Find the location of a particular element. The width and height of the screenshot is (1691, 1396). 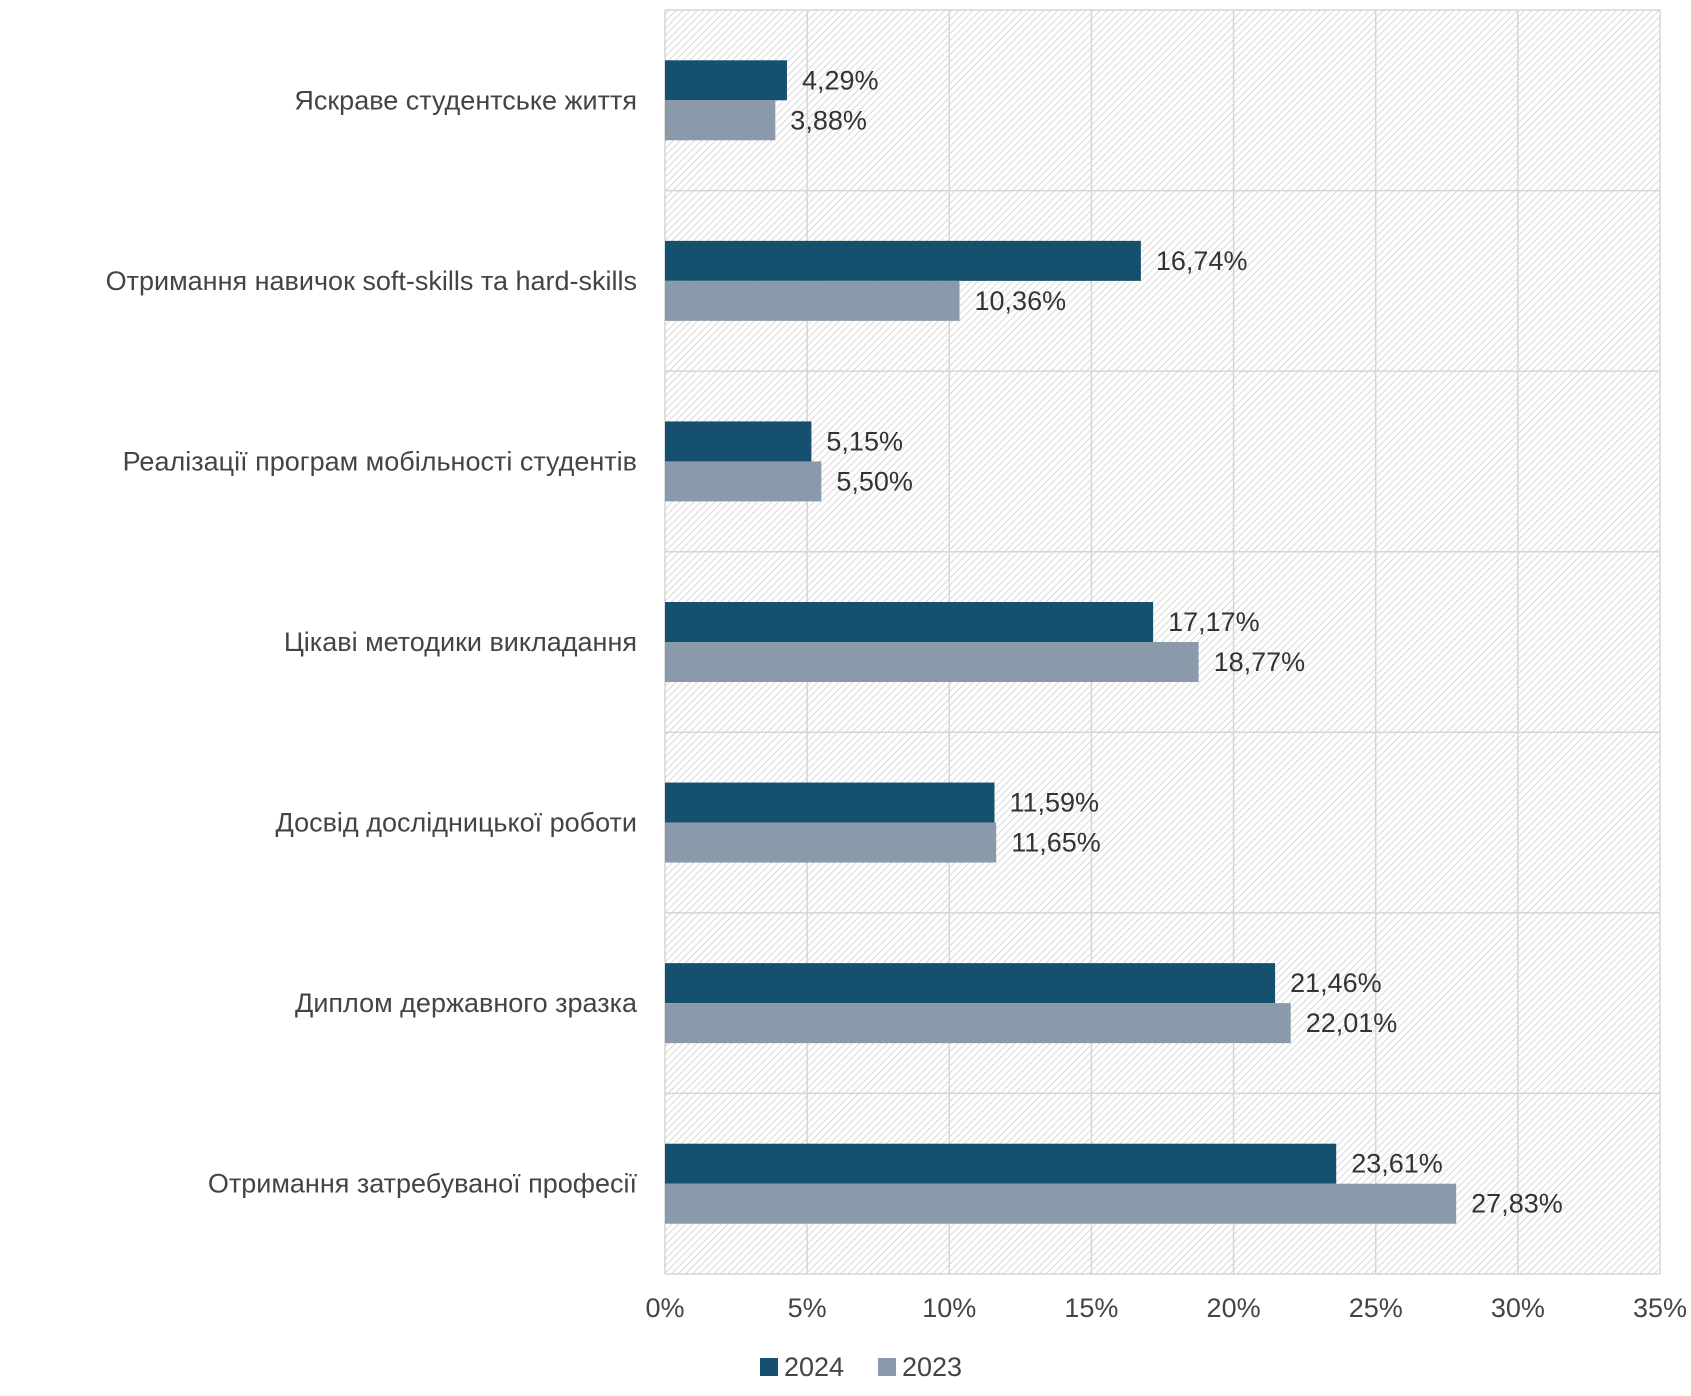

data-label-2023-6: 27,83% is located at coordinates (1517, 1204).